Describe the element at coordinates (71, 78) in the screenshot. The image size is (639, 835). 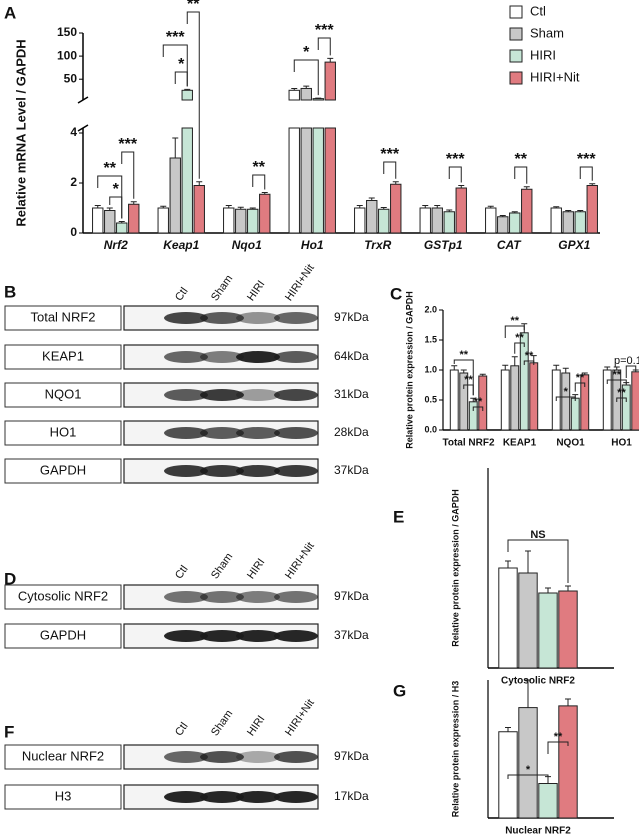
I see `y-tick-label: 50` at that location.